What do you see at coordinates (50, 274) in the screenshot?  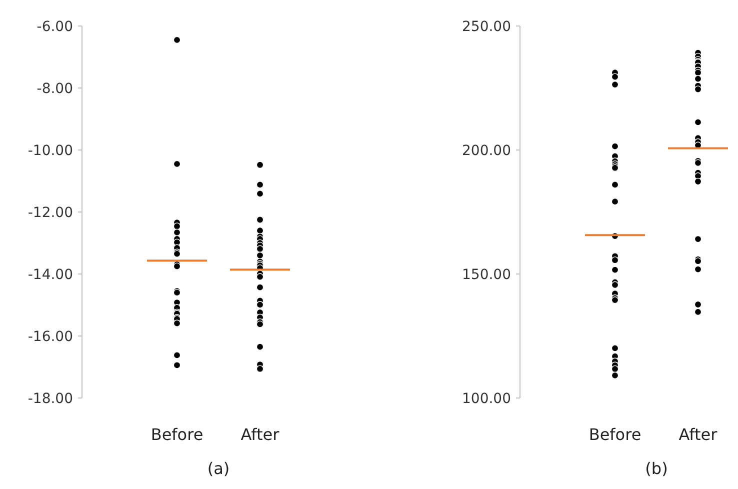 I see `y-tick-label: -14.00` at bounding box center [50, 274].